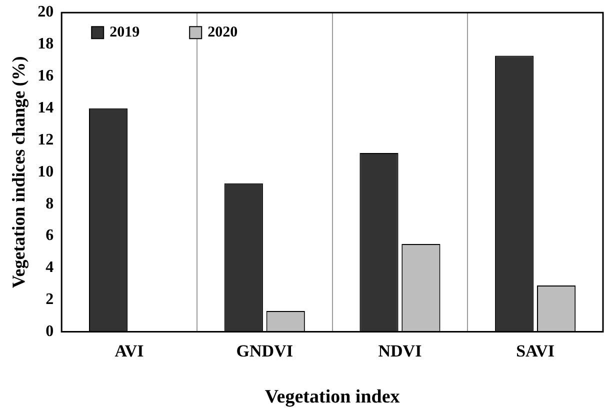 This screenshot has width=613, height=418. Describe the element at coordinates (400, 350) in the screenshot. I see `x-tick-label: NDVI` at that location.